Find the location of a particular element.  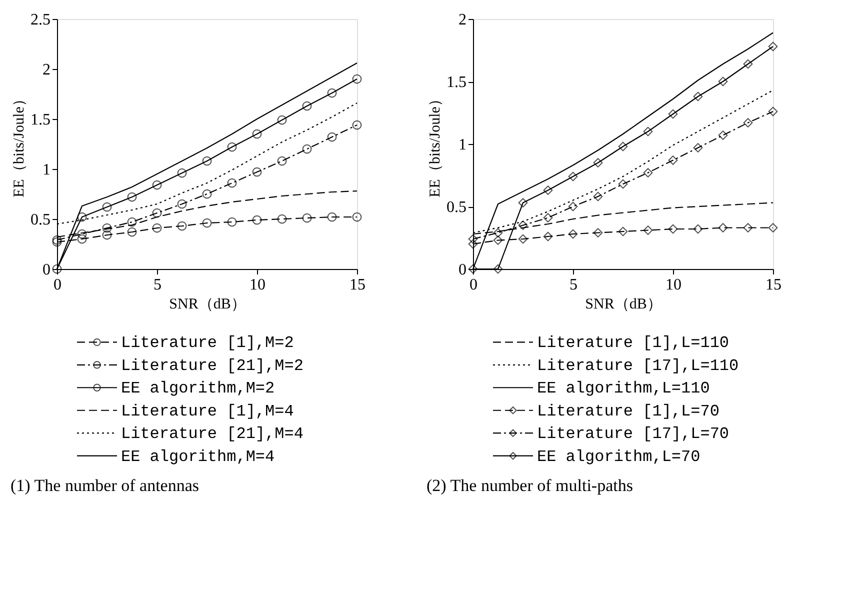

y-tick-label: 2.5 is located at coordinates (40, 20).